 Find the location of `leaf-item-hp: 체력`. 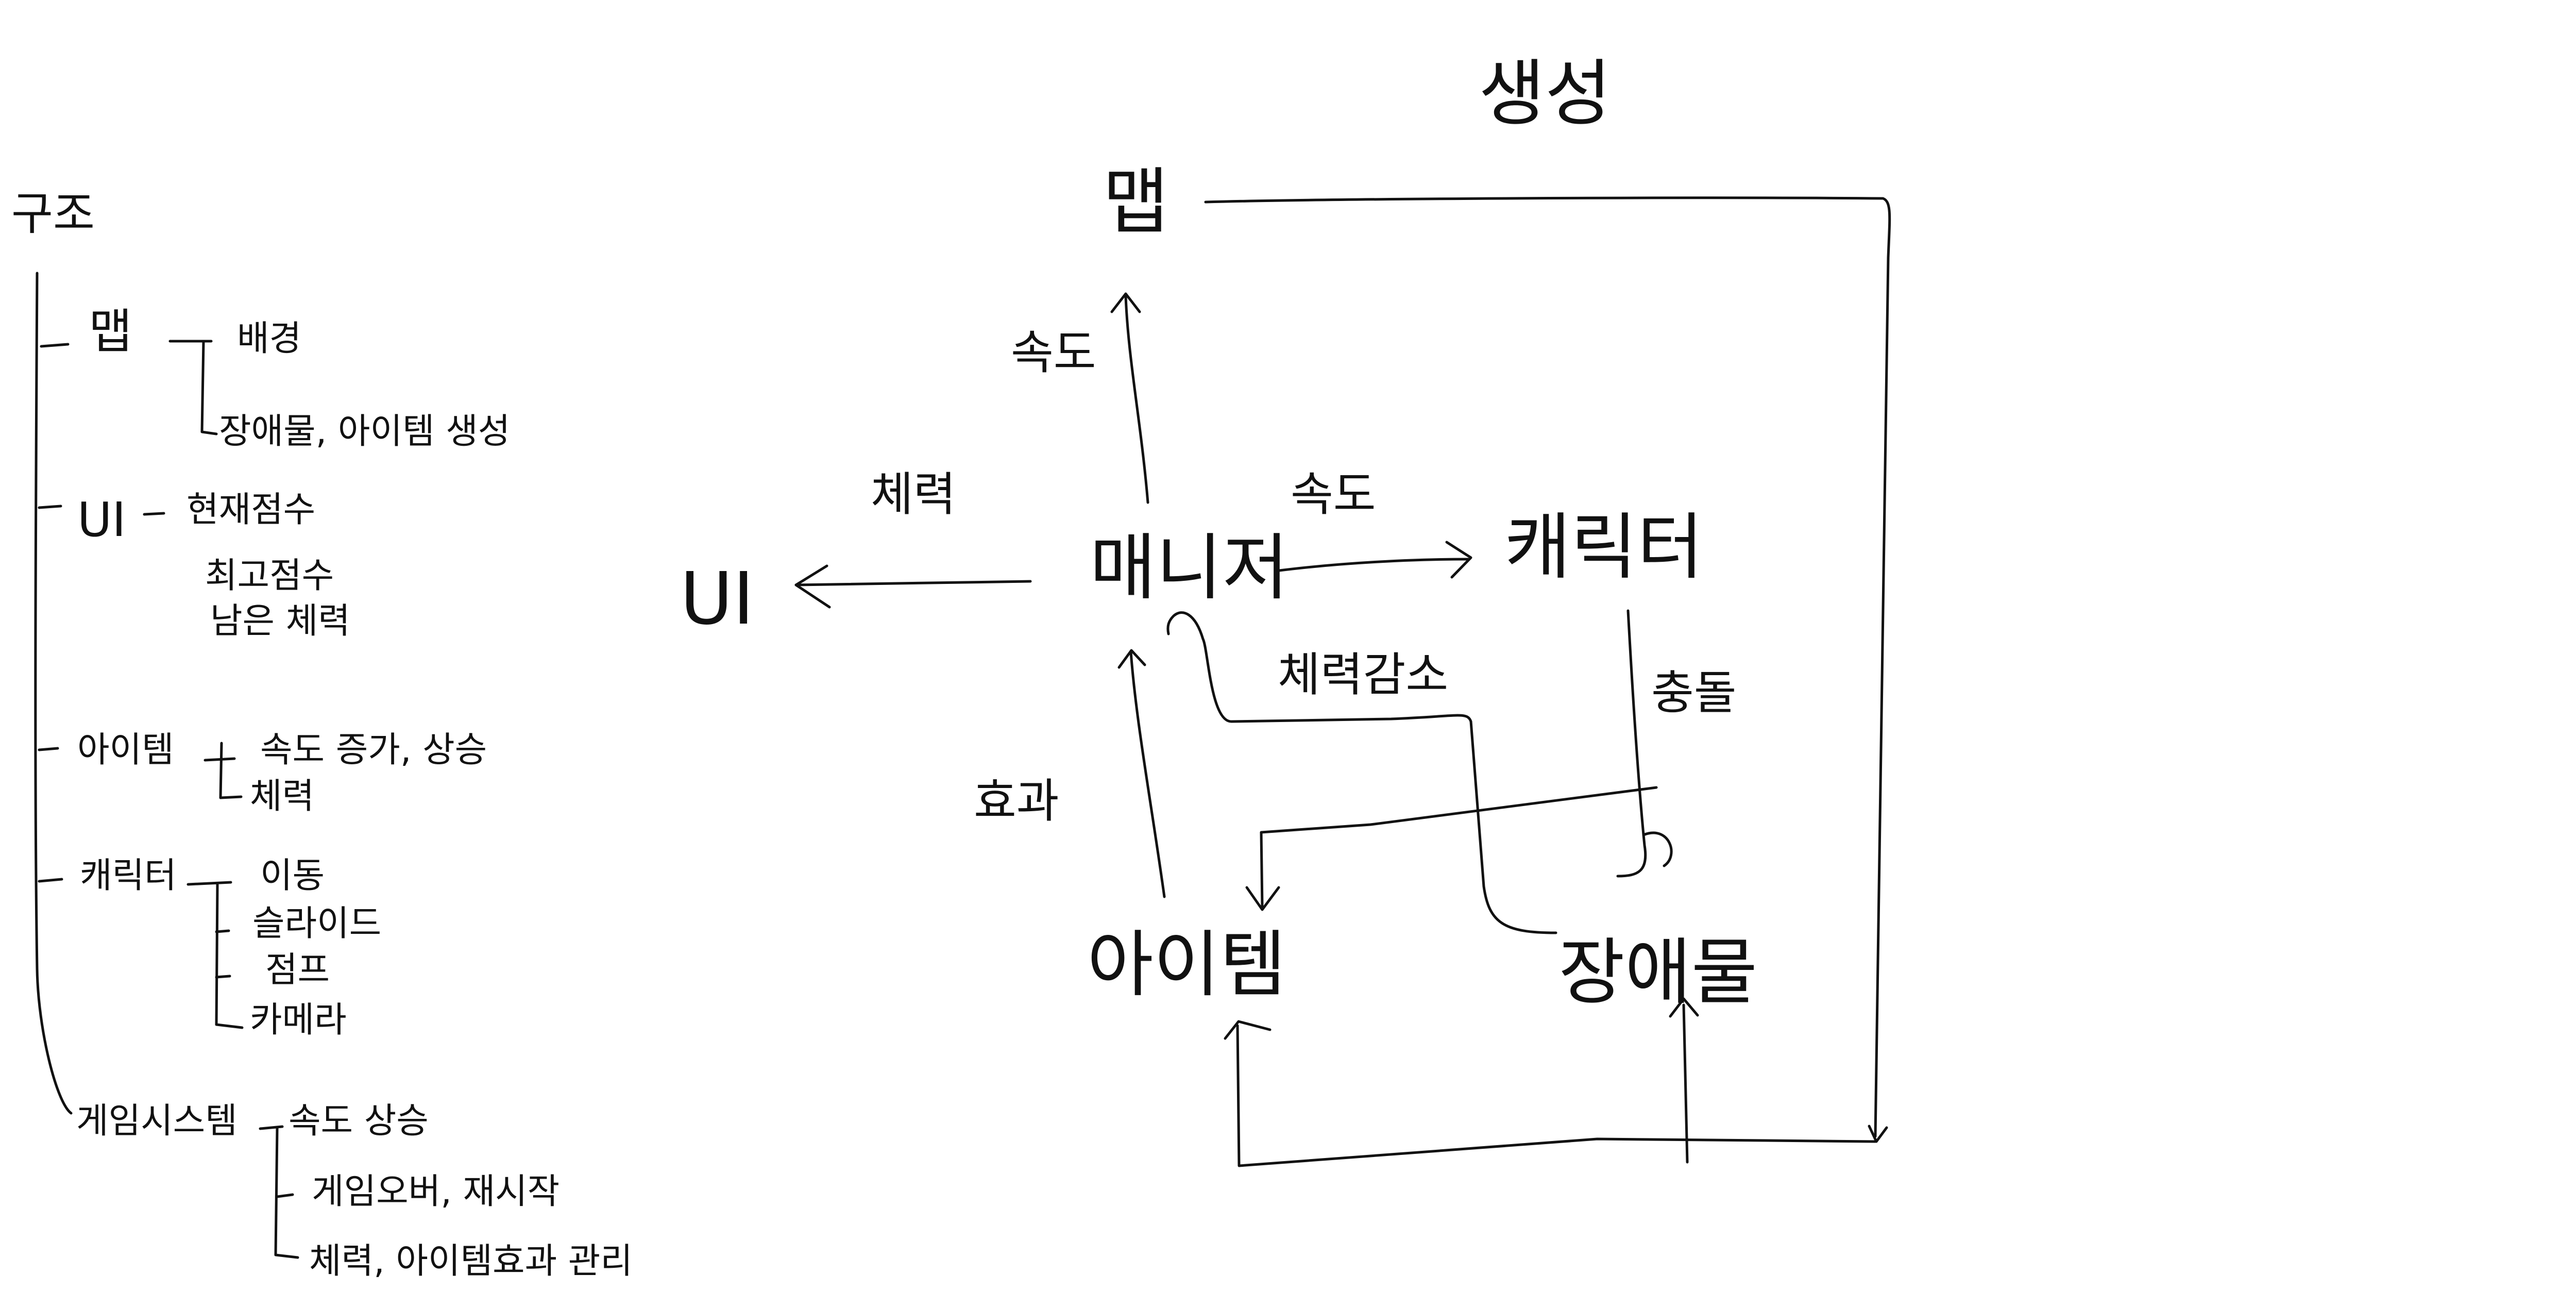

leaf-item-hp: 체력 is located at coordinates (282, 796).